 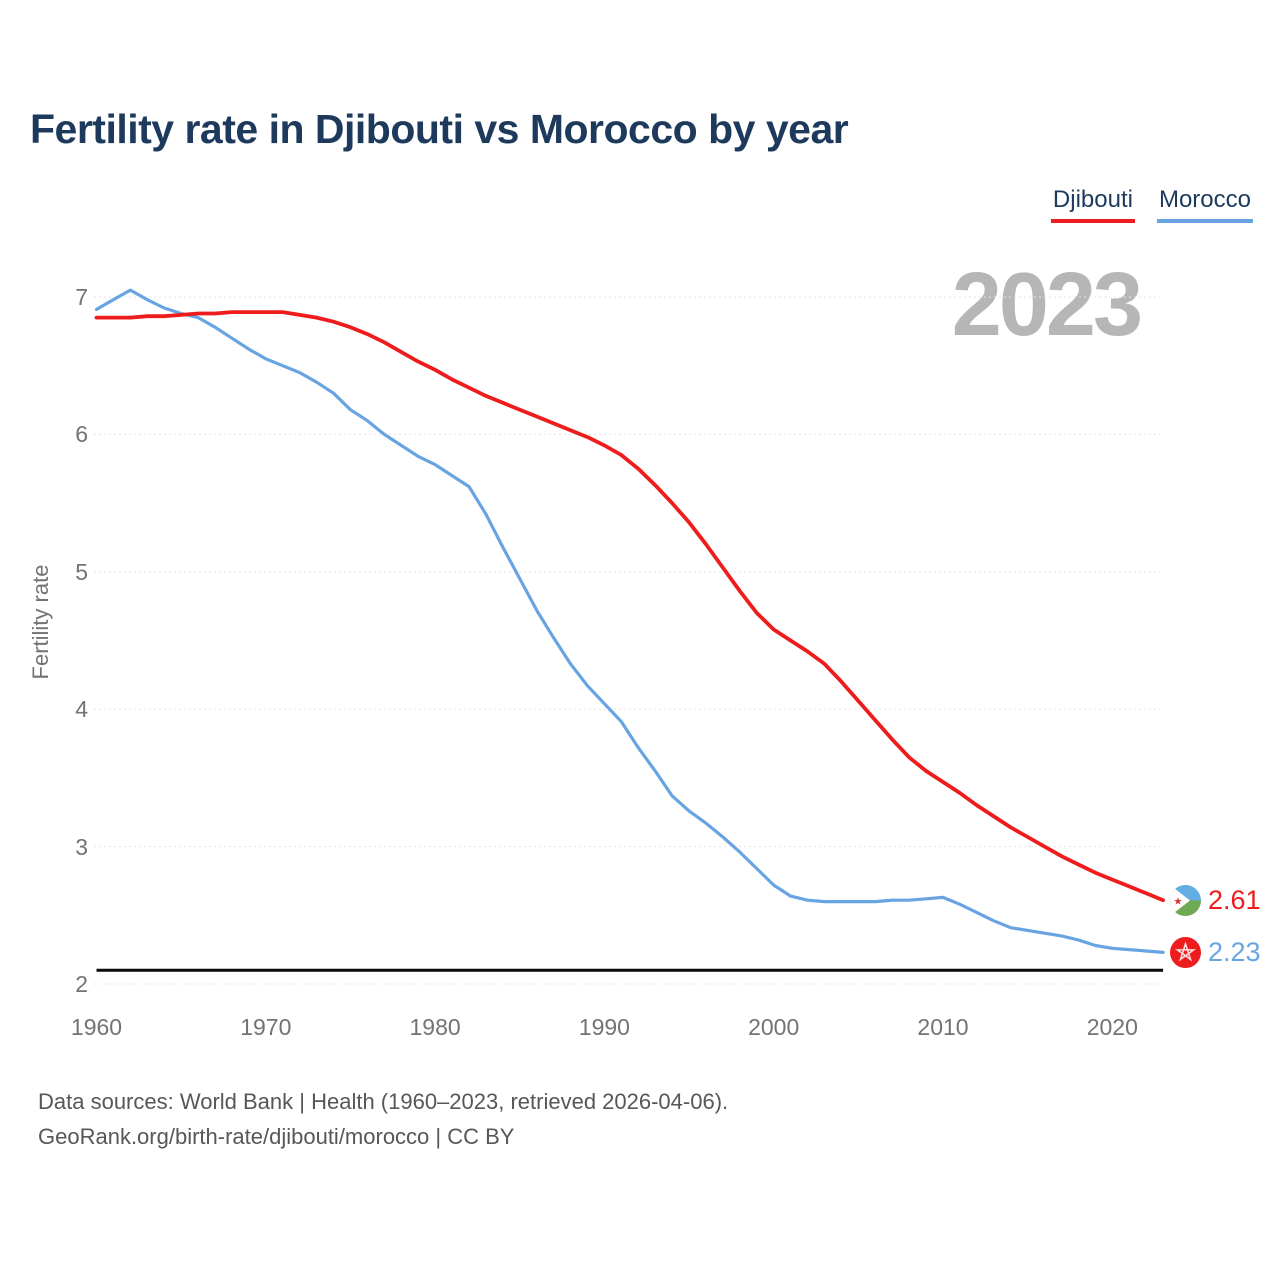 I want to click on legend-item-djibouti: Djibouti, so click(x=1092, y=204).